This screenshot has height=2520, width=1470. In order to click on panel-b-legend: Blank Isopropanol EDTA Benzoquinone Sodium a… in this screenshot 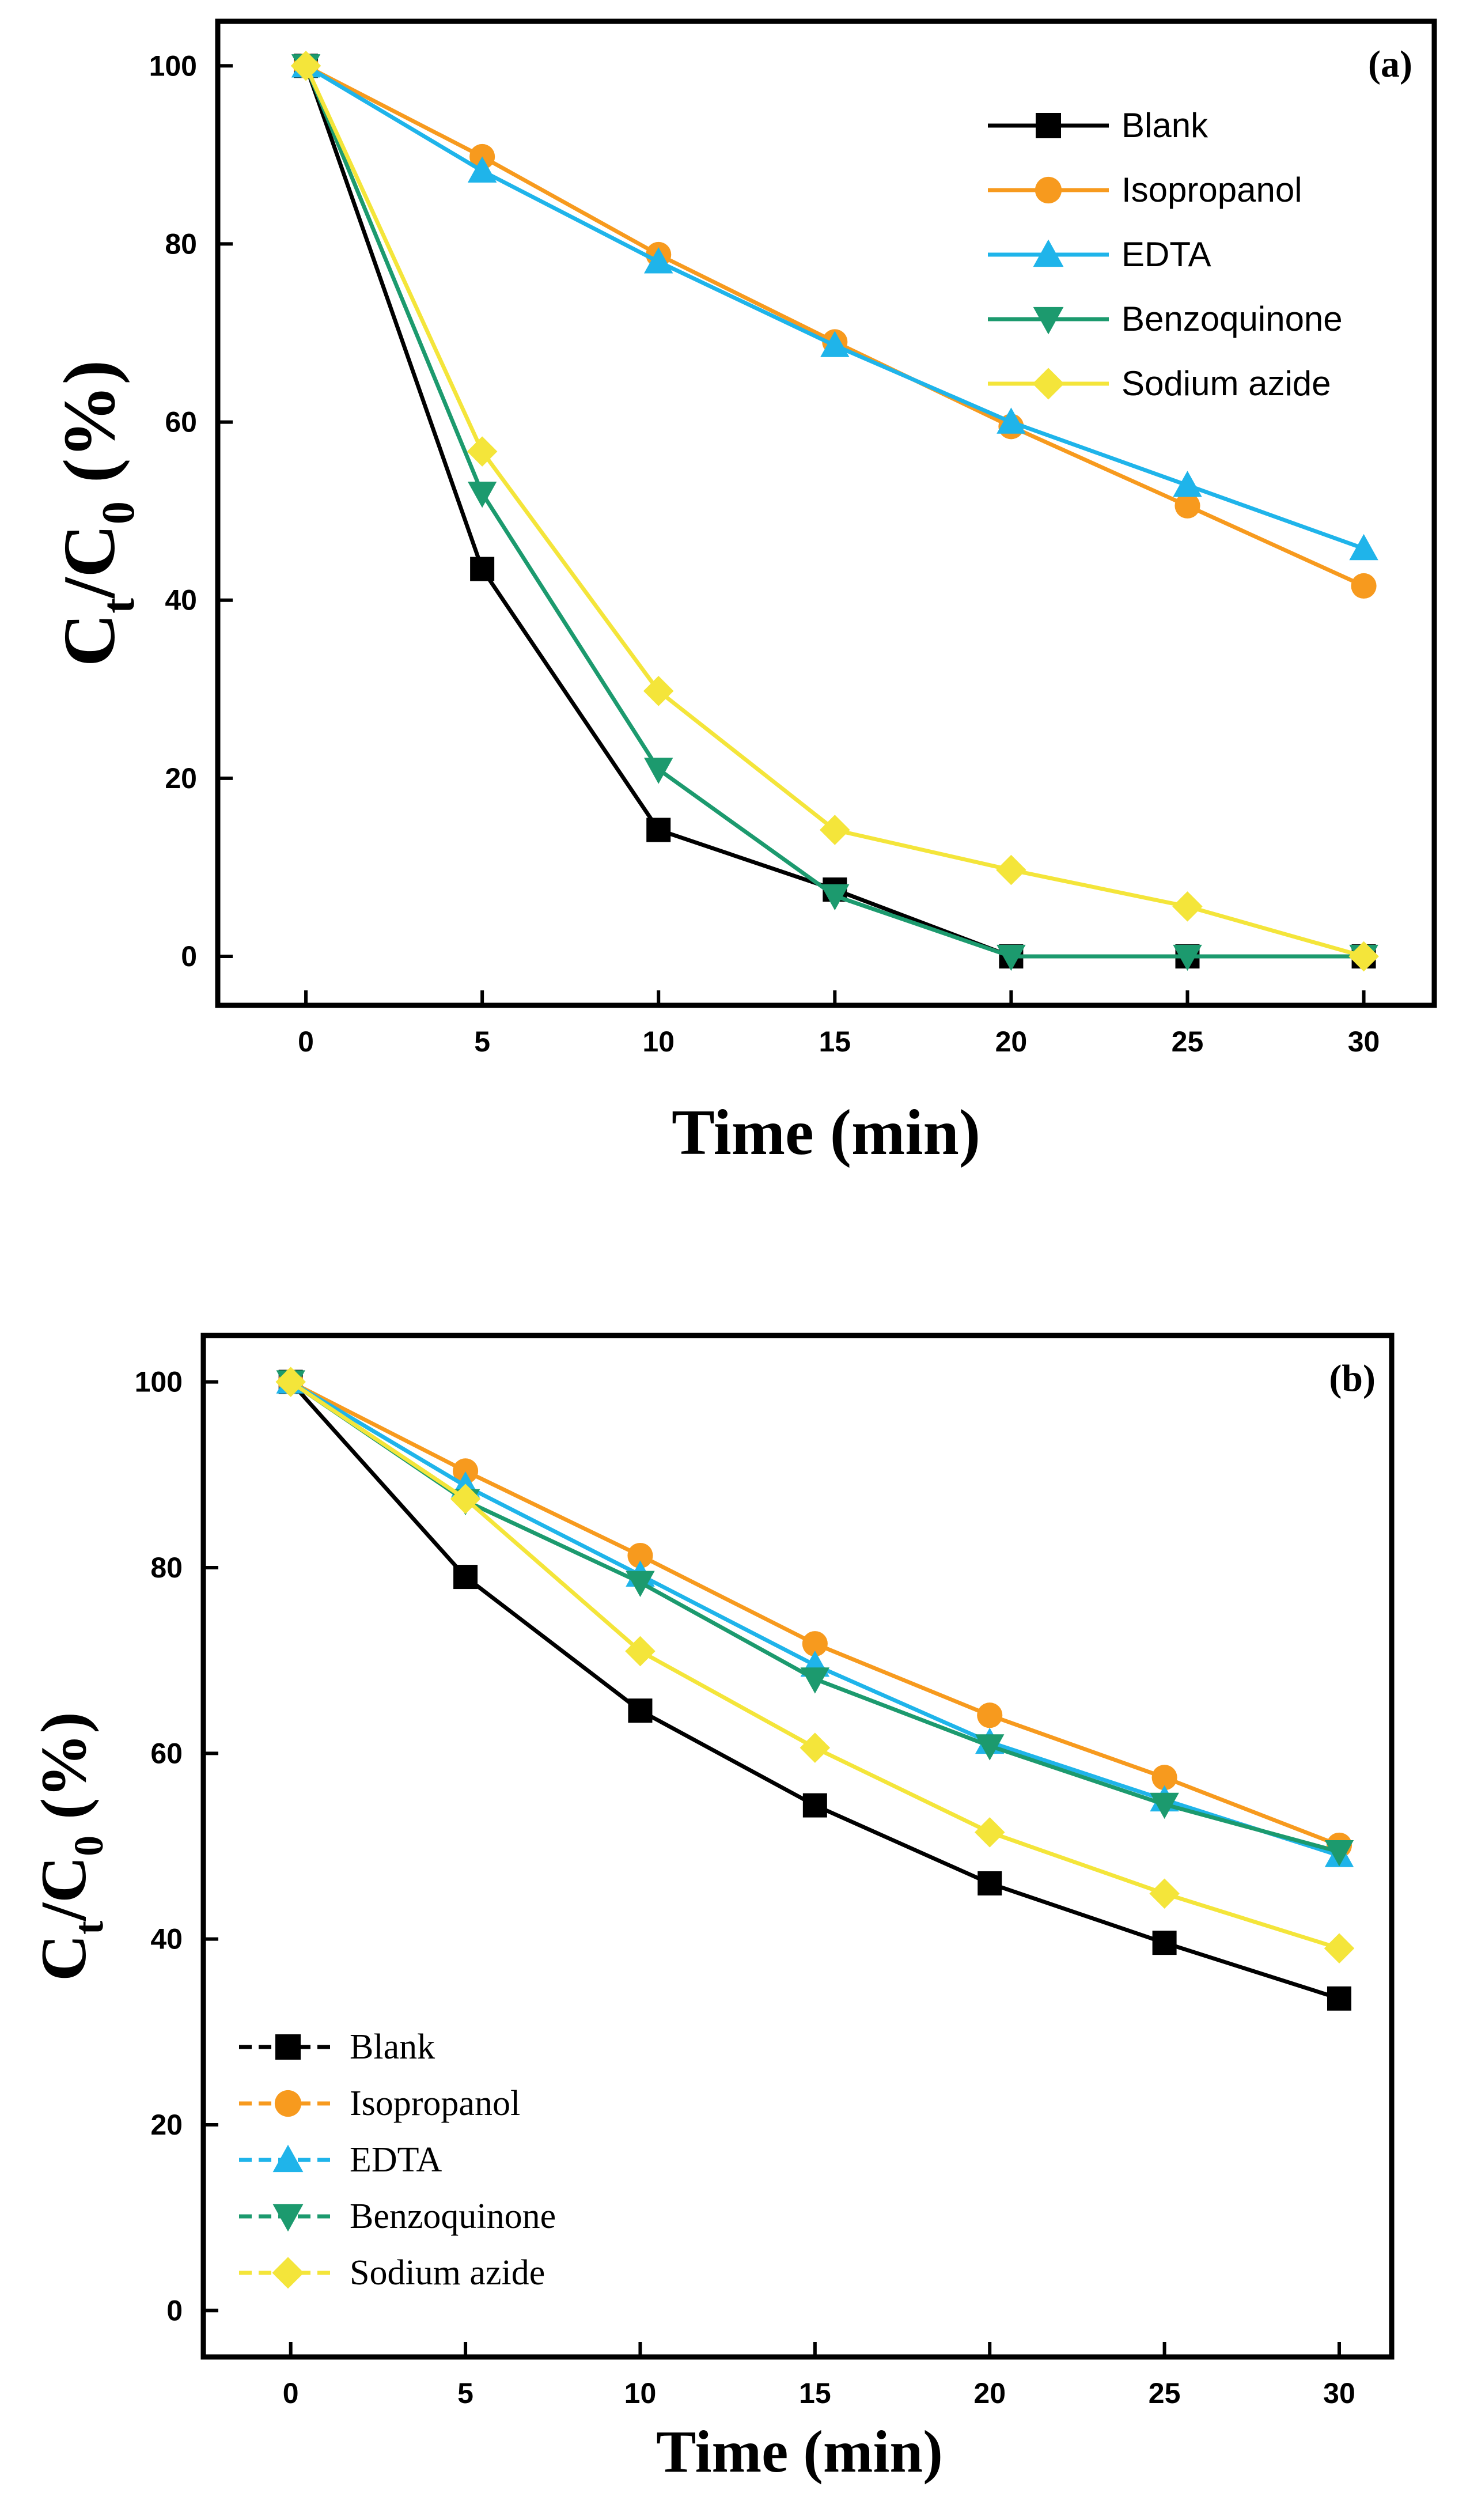, I will do `click(397, 2159)`.